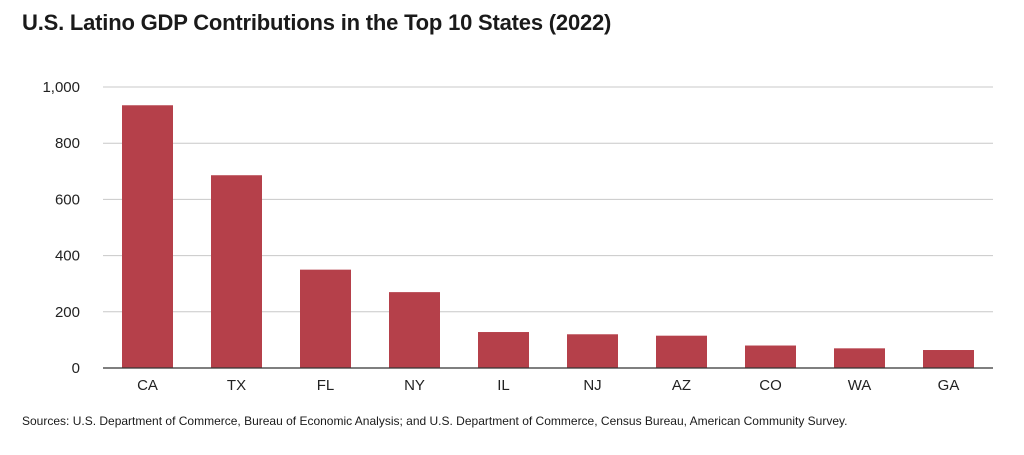 This screenshot has width=1024, height=455. What do you see at coordinates (61, 87) in the screenshot?
I see `y-tick-label: 1,000` at bounding box center [61, 87].